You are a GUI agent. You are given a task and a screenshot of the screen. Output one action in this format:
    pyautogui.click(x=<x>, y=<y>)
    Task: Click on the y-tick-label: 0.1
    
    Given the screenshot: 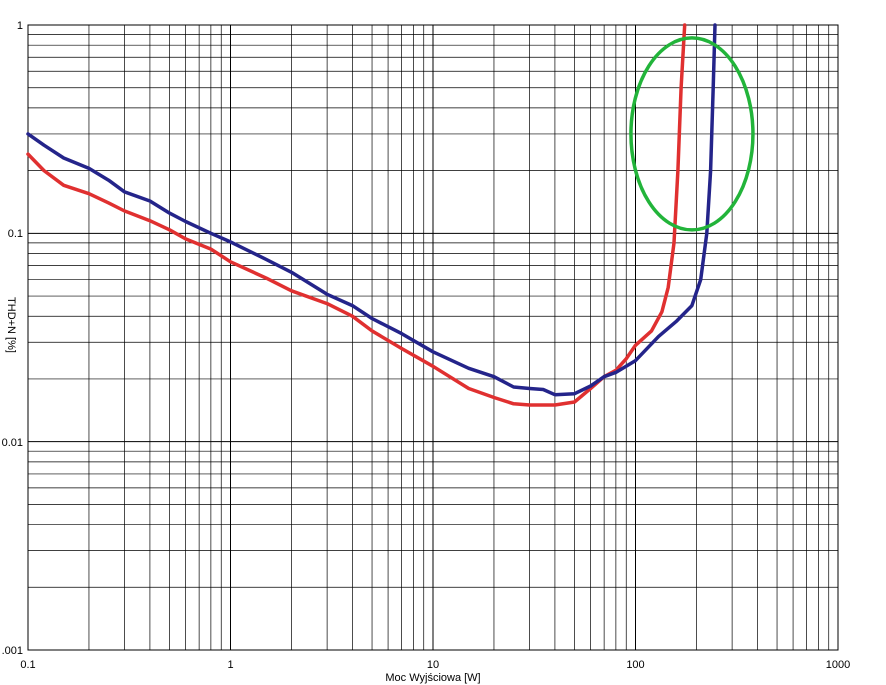 What is the action you would take?
    pyautogui.click(x=15, y=234)
    